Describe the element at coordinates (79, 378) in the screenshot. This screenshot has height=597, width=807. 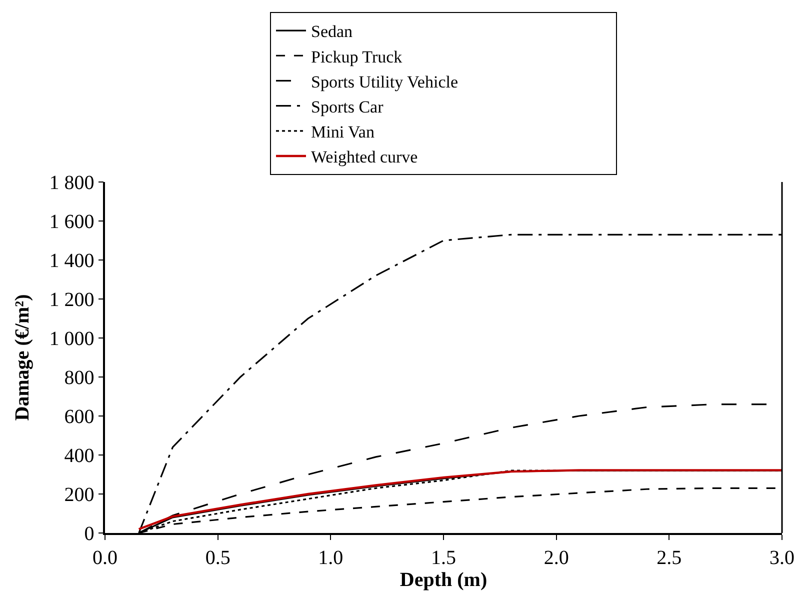
I see `y-tick-label: 800` at that location.